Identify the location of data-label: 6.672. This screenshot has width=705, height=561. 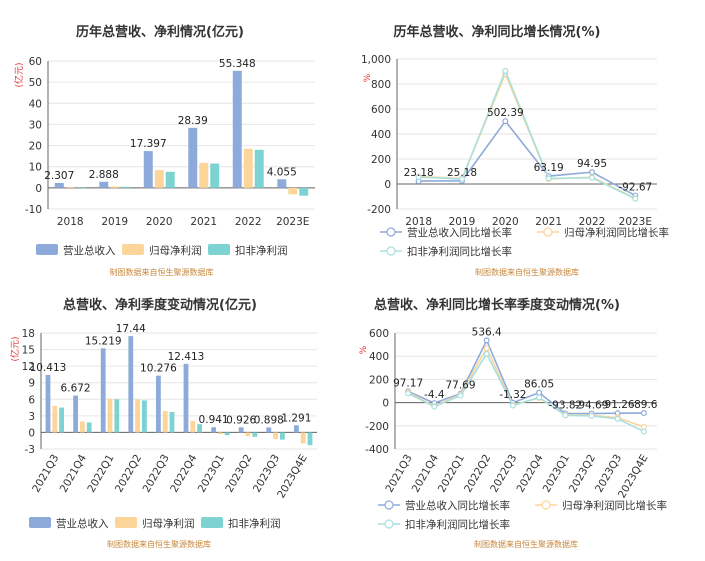
(76, 389).